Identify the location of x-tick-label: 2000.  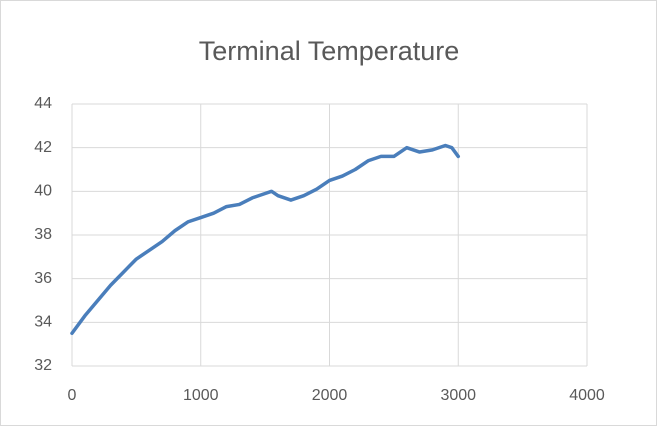
(330, 395).